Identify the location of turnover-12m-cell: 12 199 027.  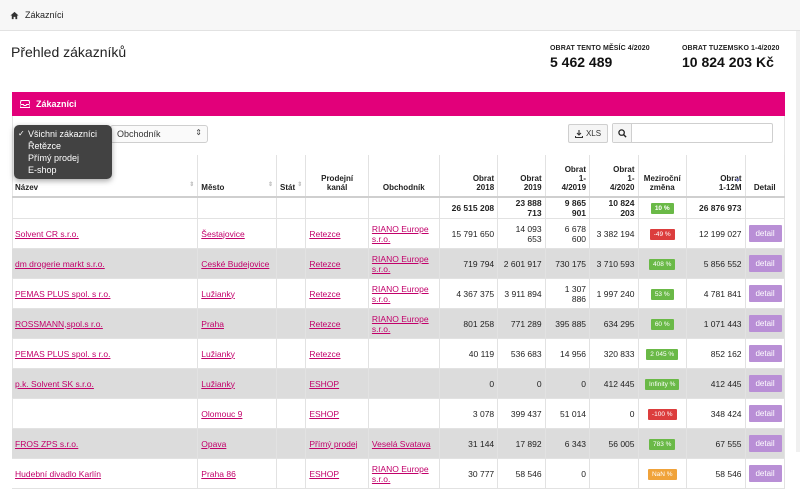
(716, 233).